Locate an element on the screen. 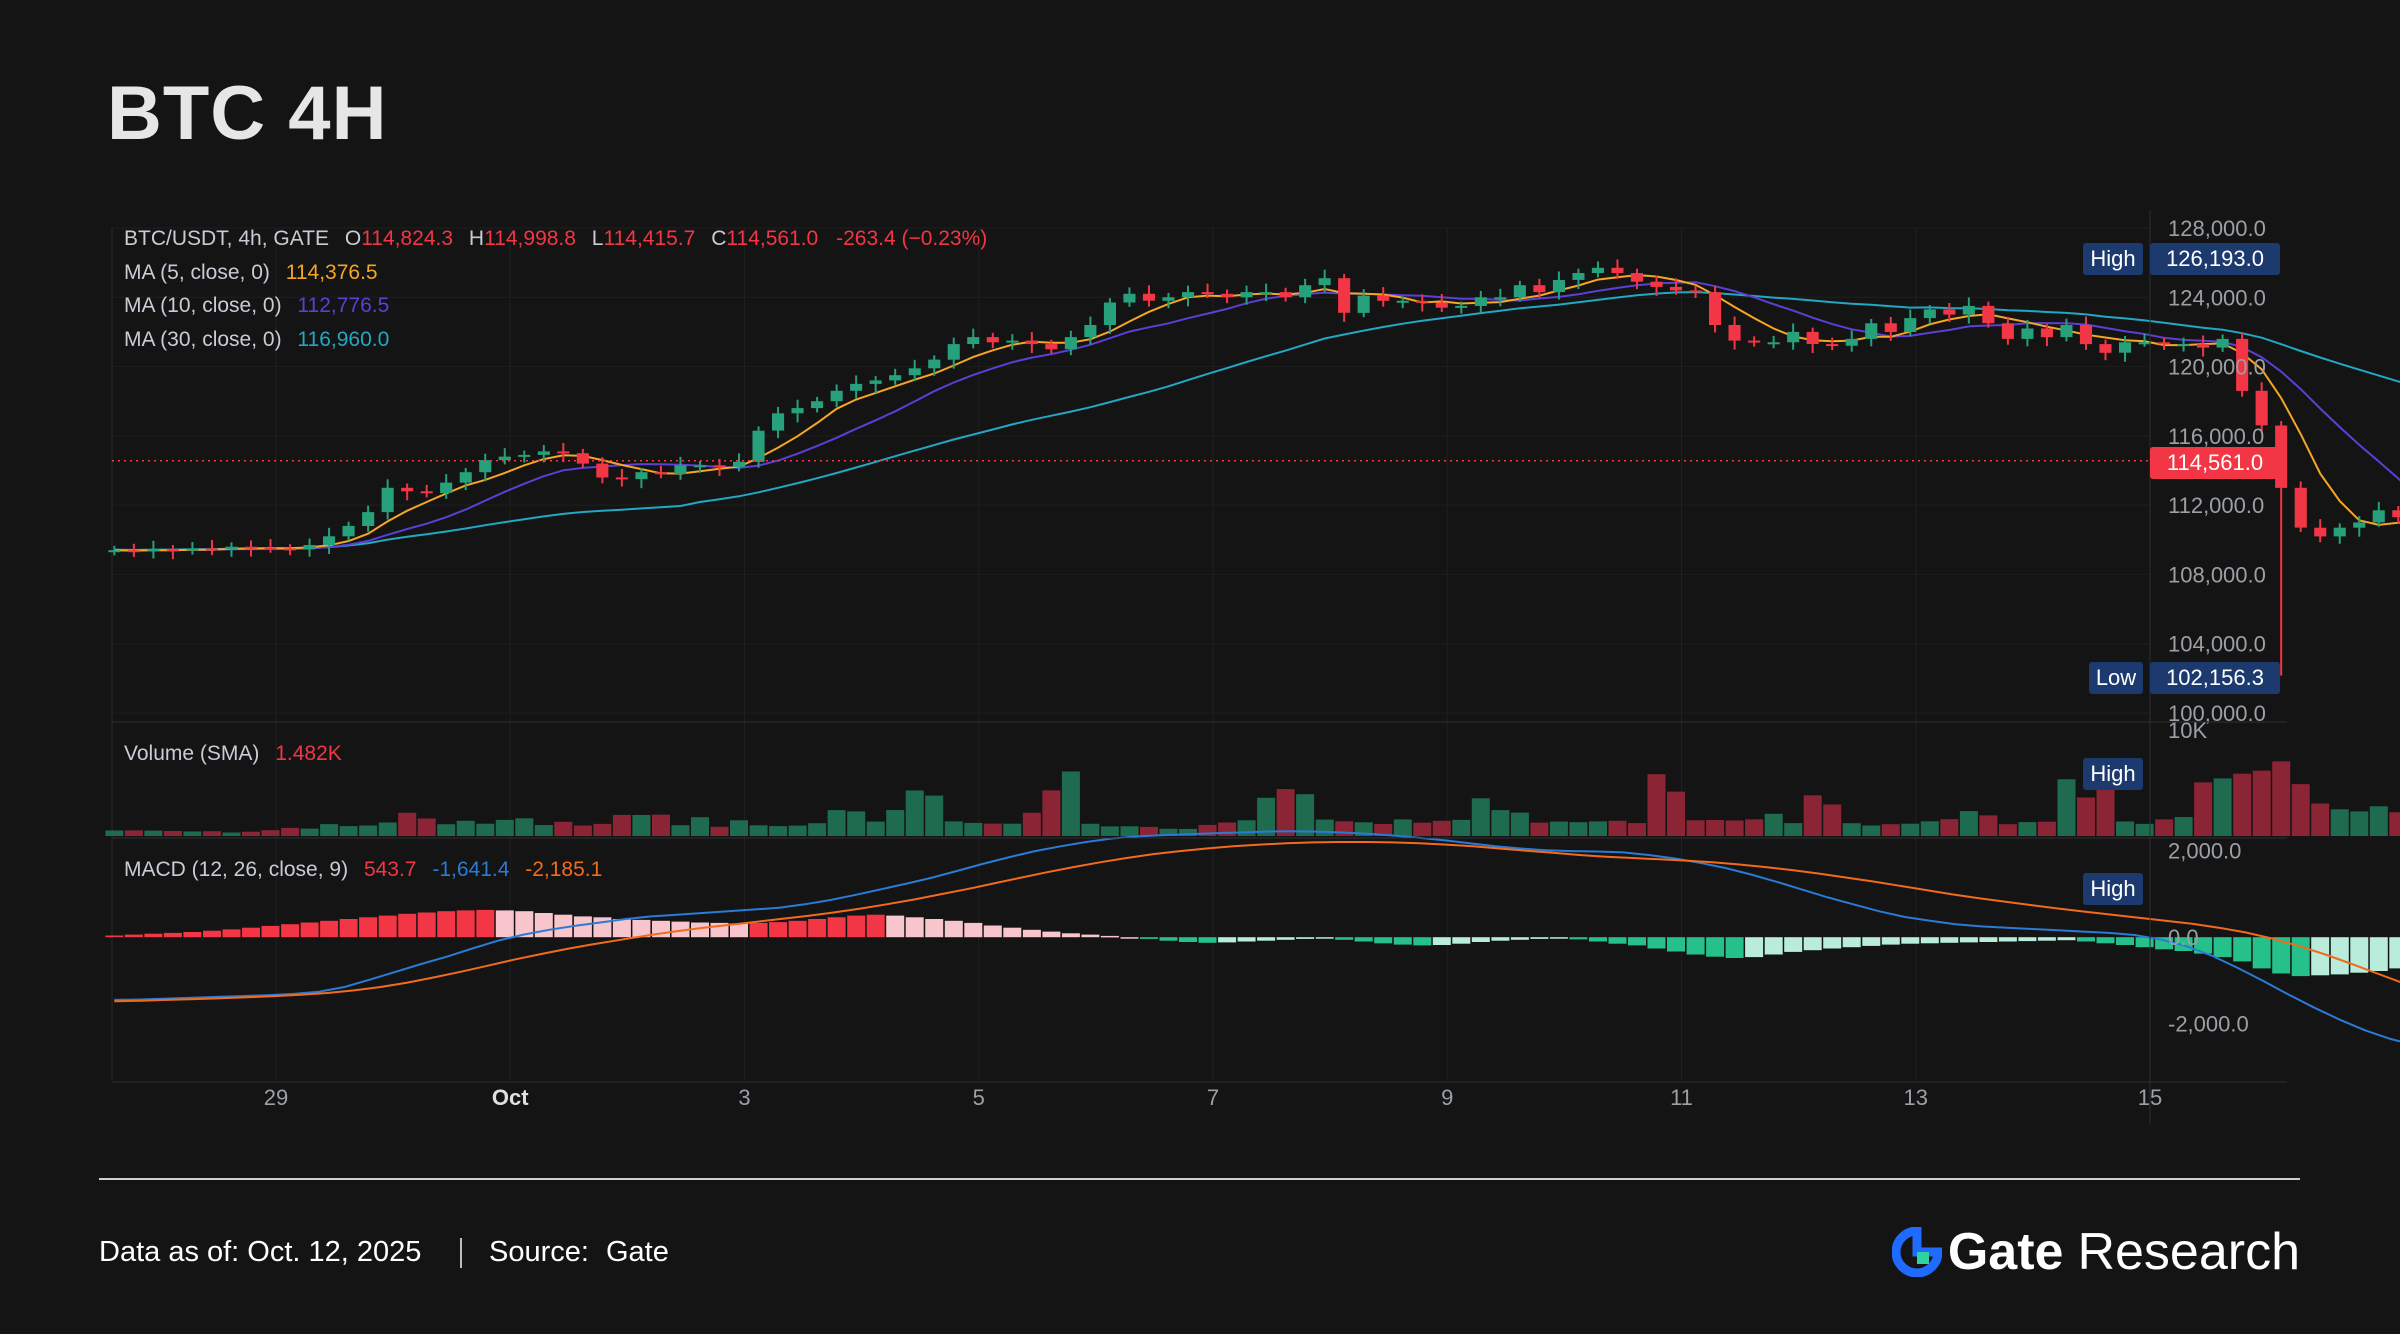  price-tick-label: 104,000.0 is located at coordinates (2217, 644).